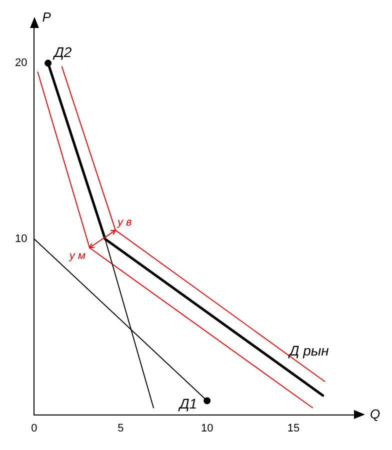  What do you see at coordinates (187, 404) in the screenshot?
I see `series-label: Д1` at bounding box center [187, 404].